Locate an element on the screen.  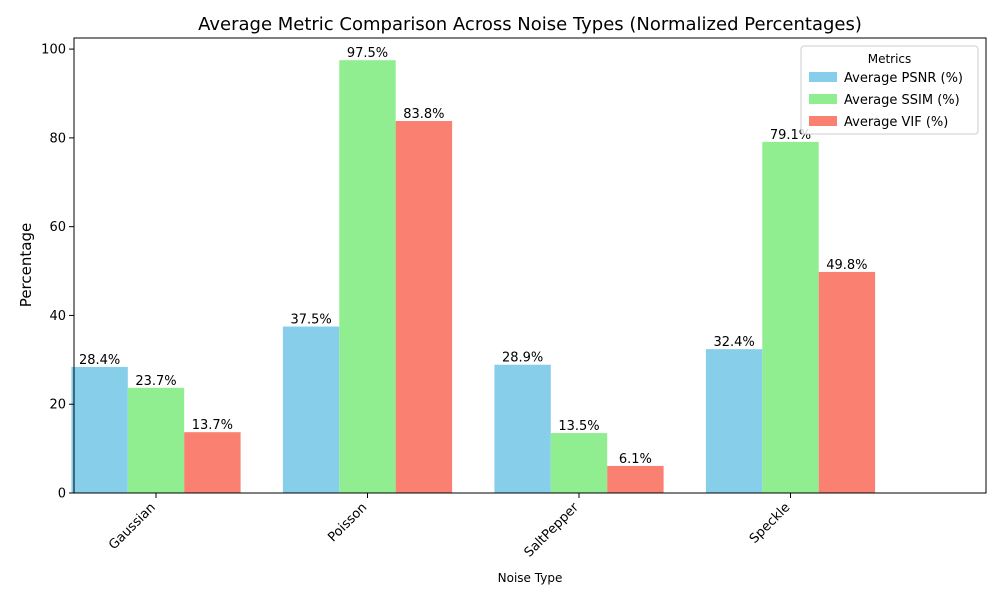
value-label: 23.7% is located at coordinates (155, 381).